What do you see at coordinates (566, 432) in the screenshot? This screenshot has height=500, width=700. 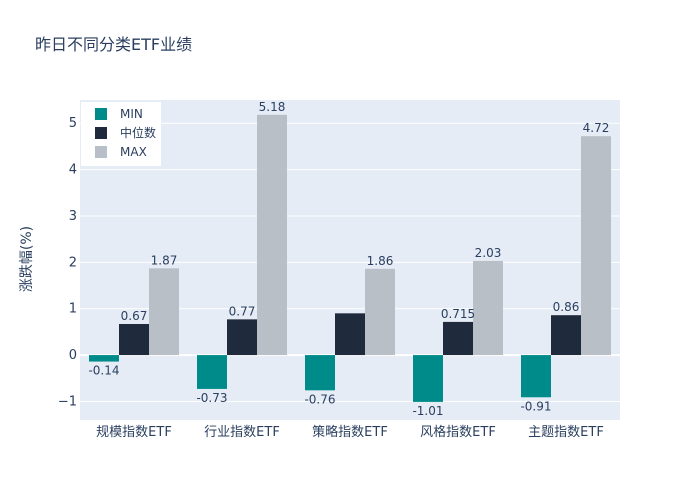 I see `x-category-label: 主题指数ETF` at bounding box center [566, 432].